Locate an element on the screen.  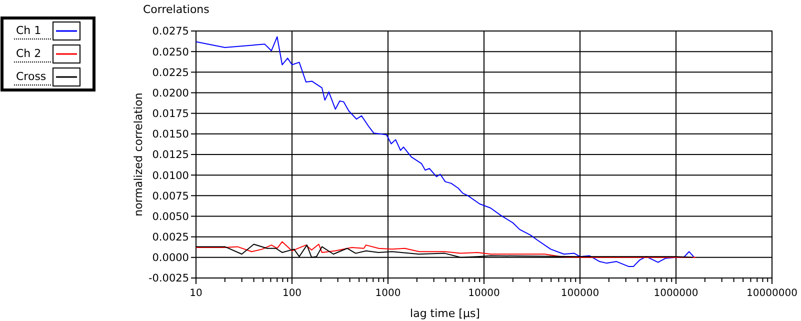
x-tick-label: 100 is located at coordinates (292, 293).